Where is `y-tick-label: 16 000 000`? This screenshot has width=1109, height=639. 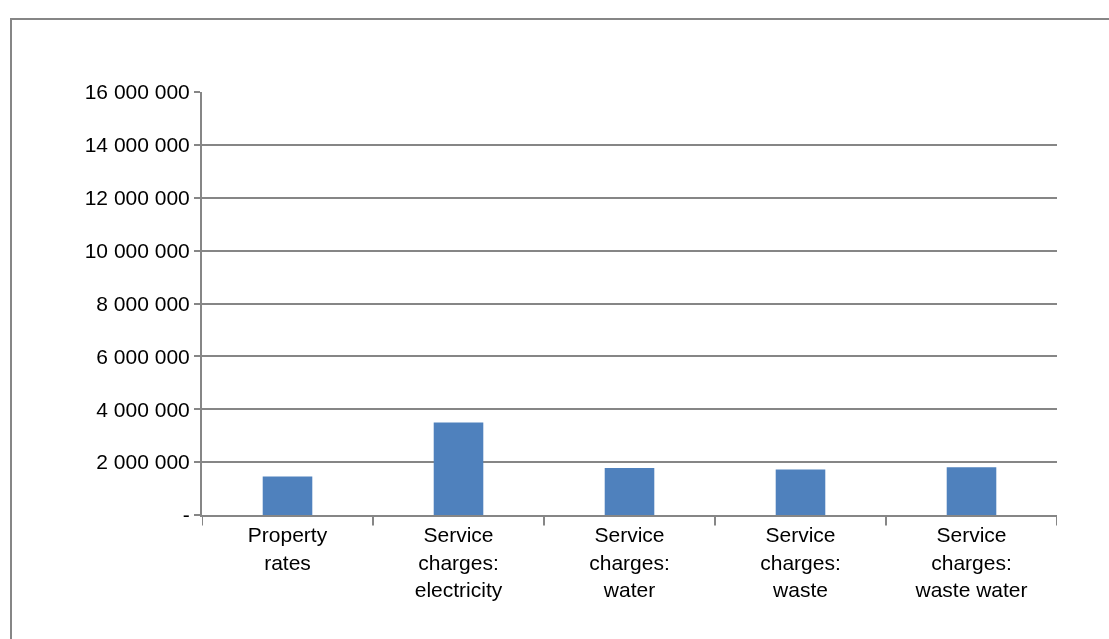
y-tick-label: 16 000 000 is located at coordinates (137, 92).